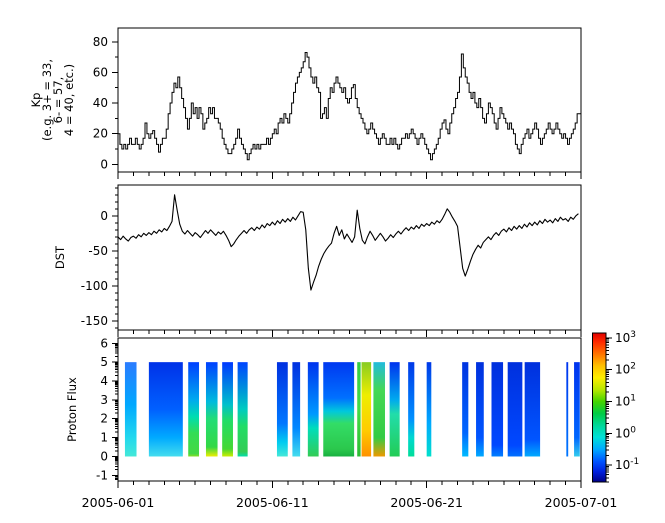  I want to click on svg-text: -1, so click(102, 475).